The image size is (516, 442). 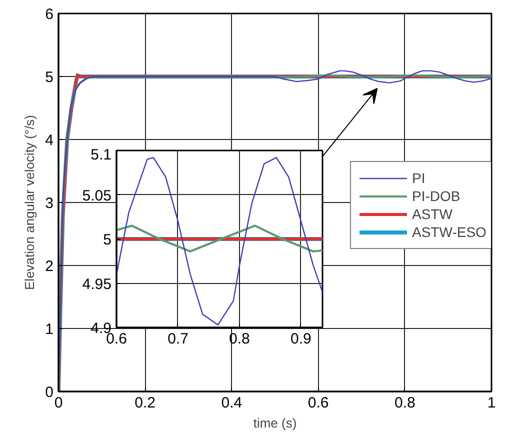 What do you see at coordinates (49, 266) in the screenshot?
I see `y-tick-label: 2` at bounding box center [49, 266].